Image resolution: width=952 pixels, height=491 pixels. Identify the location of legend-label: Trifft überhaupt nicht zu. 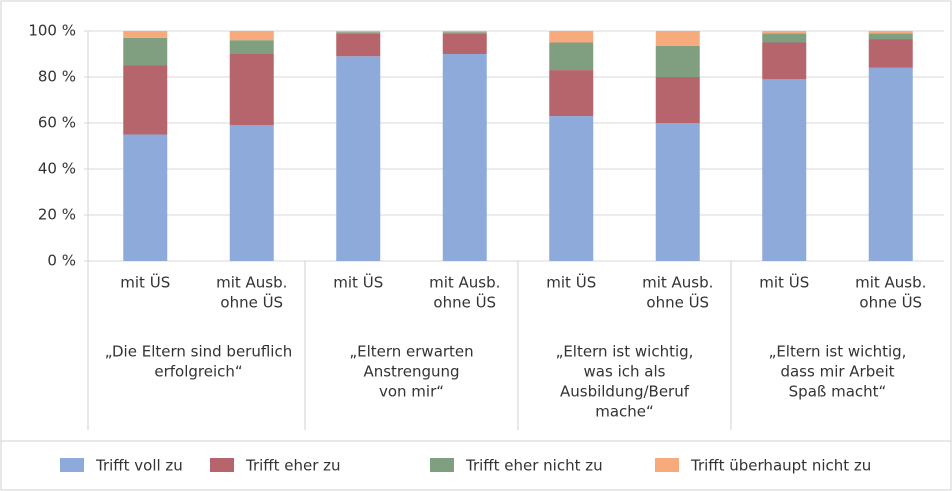
(780, 466).